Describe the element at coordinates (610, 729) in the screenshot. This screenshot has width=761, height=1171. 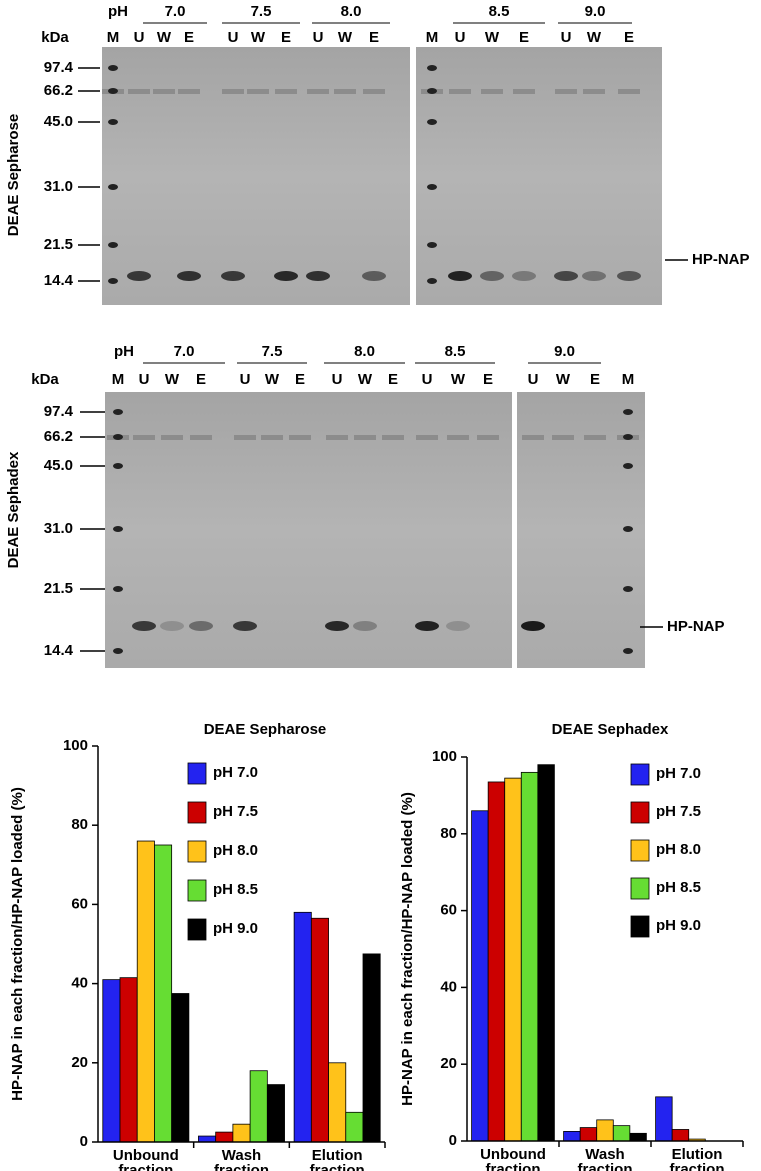
I see `chart-title: DEAE Sephadex` at that location.